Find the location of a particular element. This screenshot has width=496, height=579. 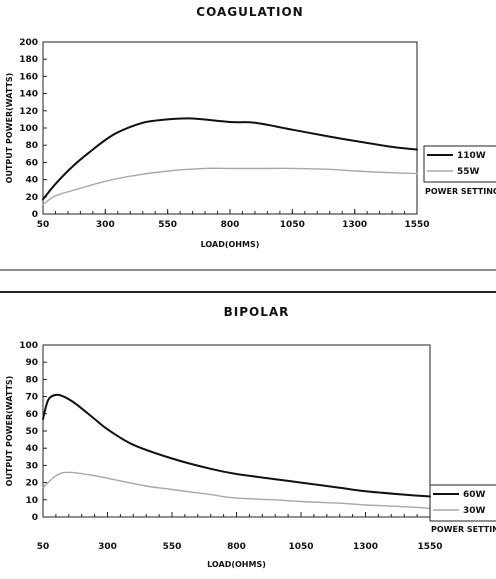

y-tick-label: 160 is located at coordinates (28, 77).